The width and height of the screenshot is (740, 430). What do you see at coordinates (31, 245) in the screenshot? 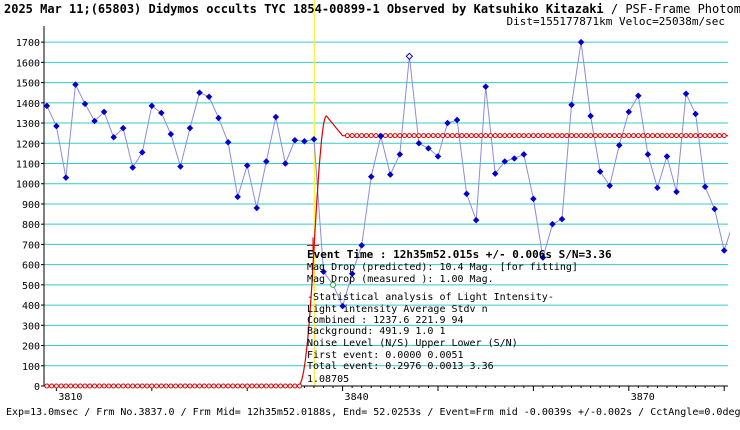
I see `y-tick-label-700: 700` at bounding box center [31, 245].